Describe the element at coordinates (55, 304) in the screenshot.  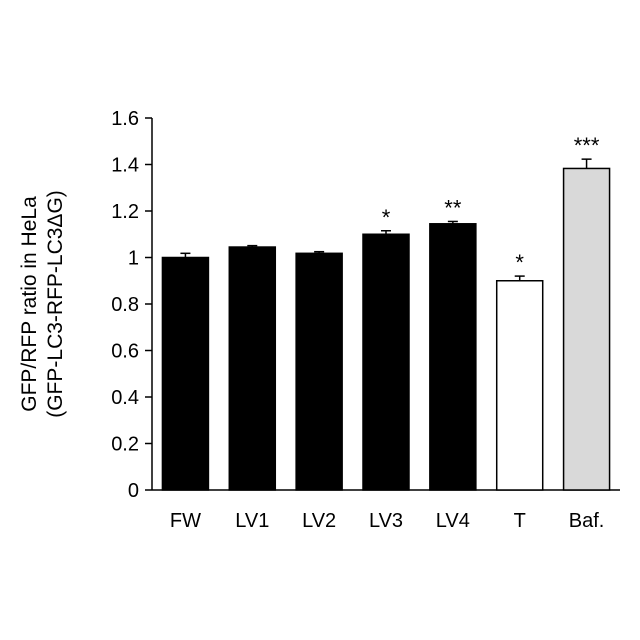
I see `y-axis-title-line-2: (GFP-LC3-RFP-LC3ΔG)` at that location.